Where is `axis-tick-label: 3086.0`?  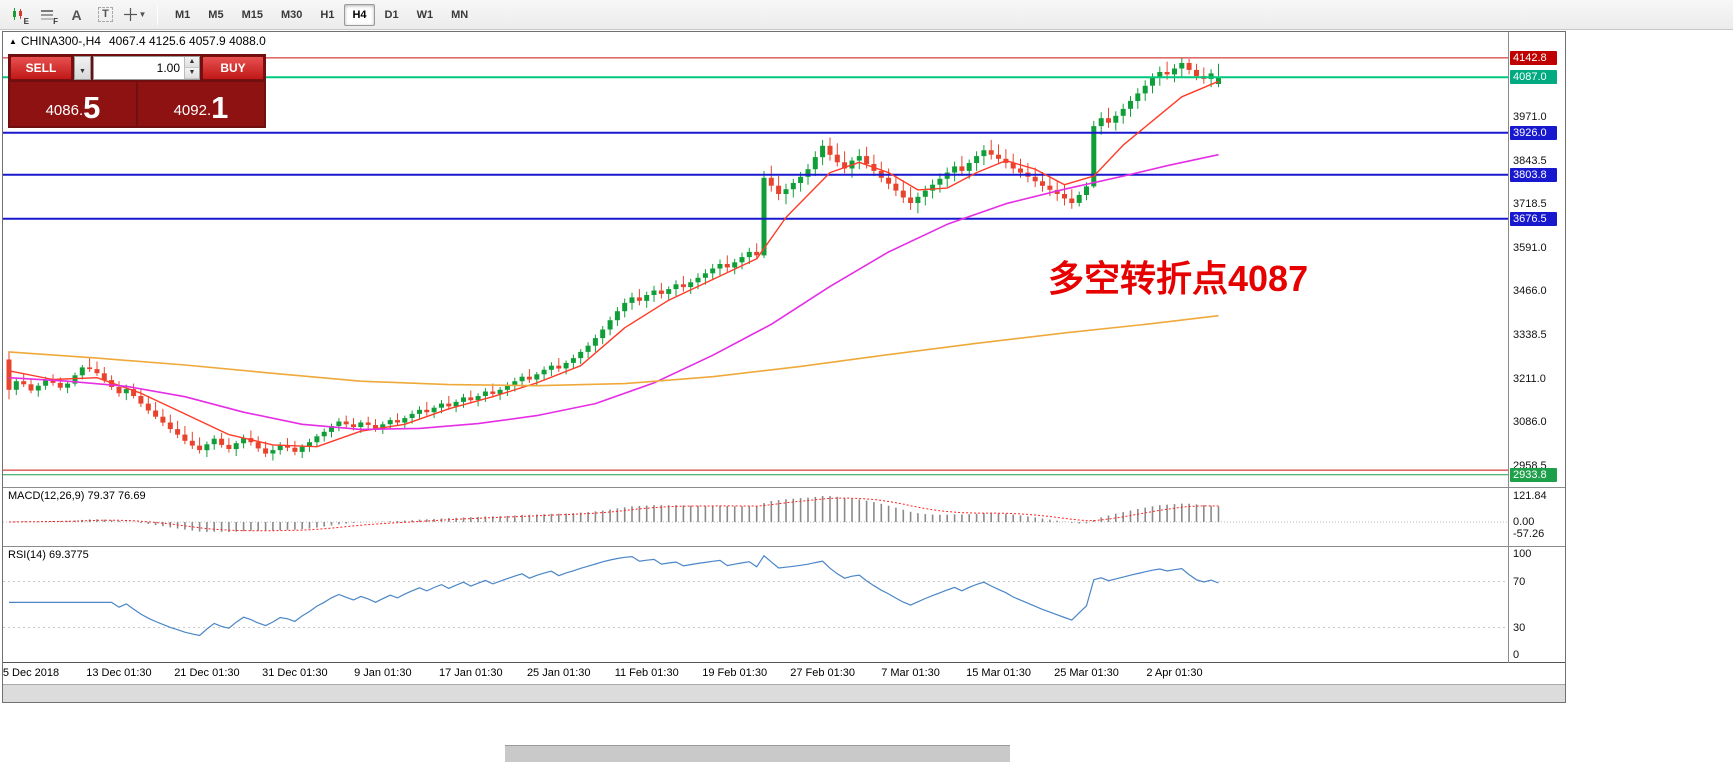 axis-tick-label: 3086.0 is located at coordinates (1530, 422).